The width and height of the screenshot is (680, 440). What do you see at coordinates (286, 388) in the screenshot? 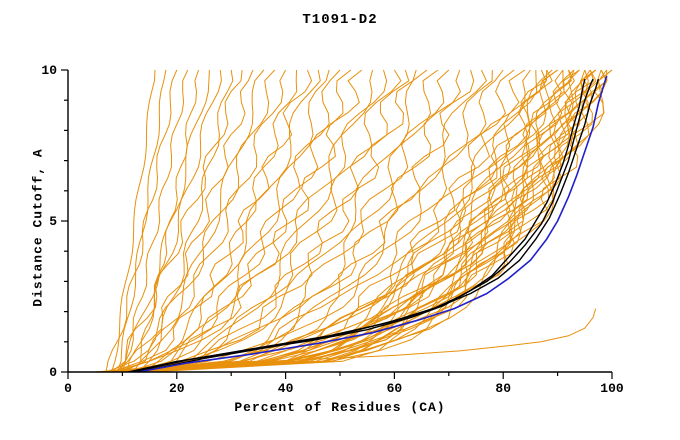
I see `x-tick-label: 40` at bounding box center [286, 388].